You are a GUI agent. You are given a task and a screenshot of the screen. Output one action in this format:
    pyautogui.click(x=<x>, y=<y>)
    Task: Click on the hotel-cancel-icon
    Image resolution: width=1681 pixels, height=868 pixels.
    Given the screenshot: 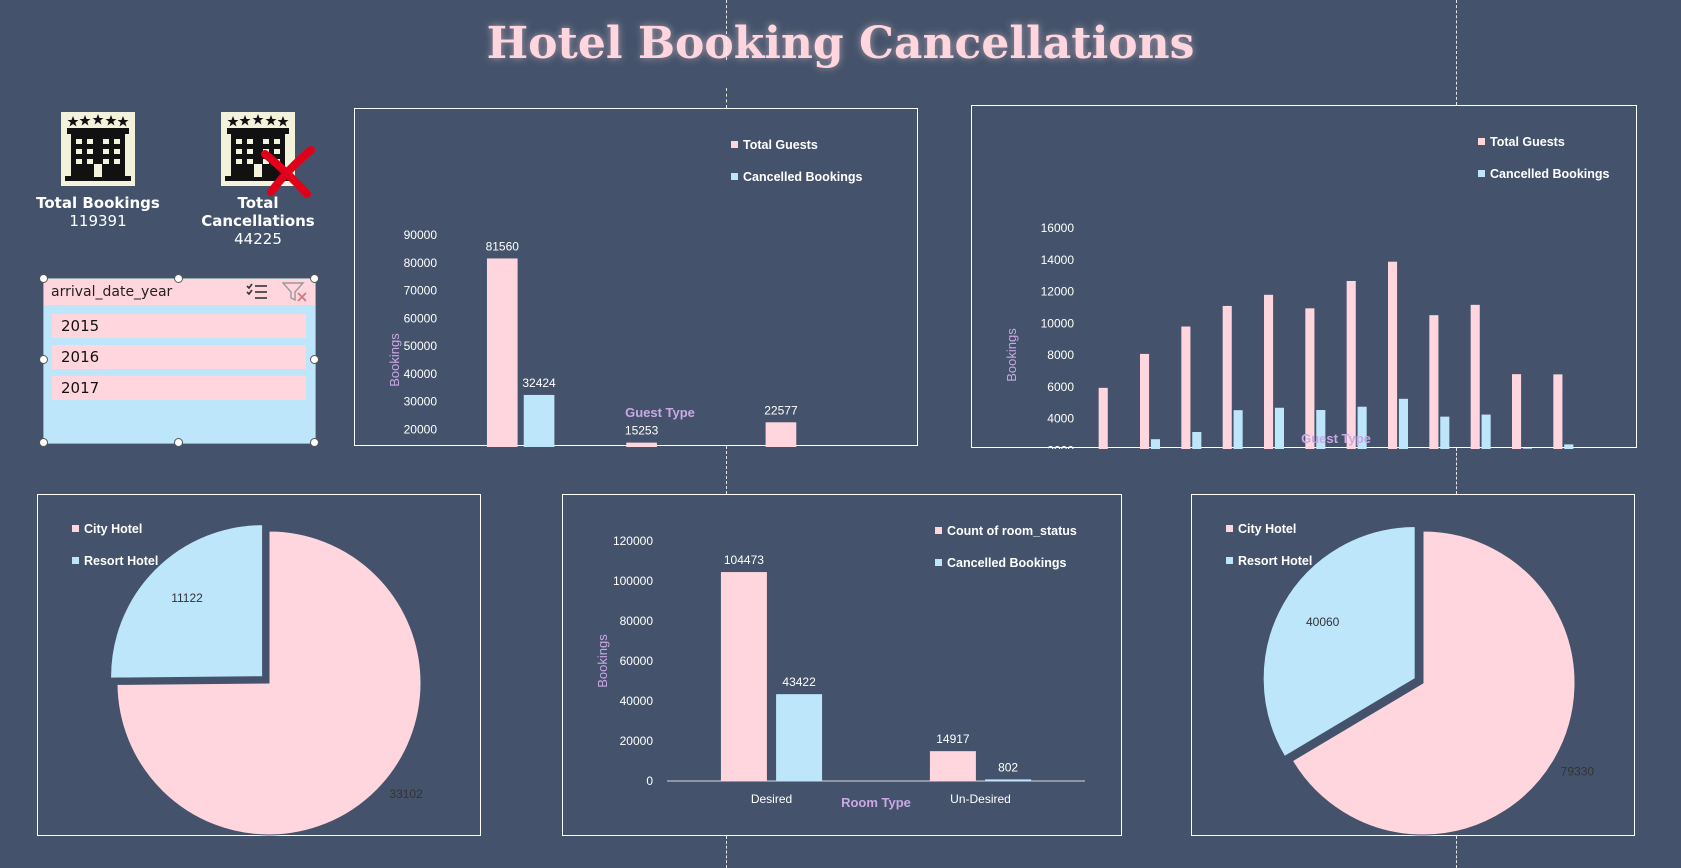 What is the action you would take?
    pyautogui.click(x=268, y=155)
    